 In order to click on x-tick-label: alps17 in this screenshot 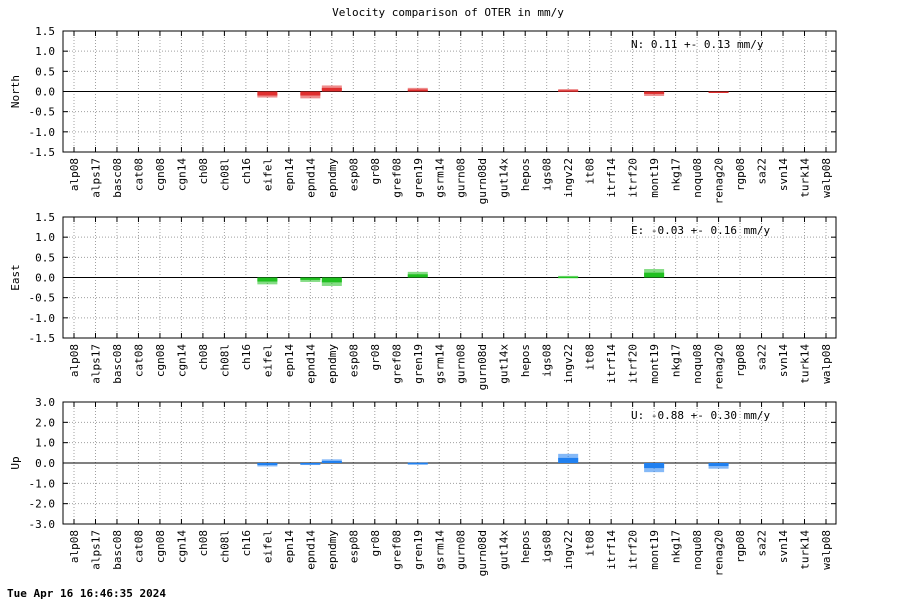, I will do `click(95, 550)`.